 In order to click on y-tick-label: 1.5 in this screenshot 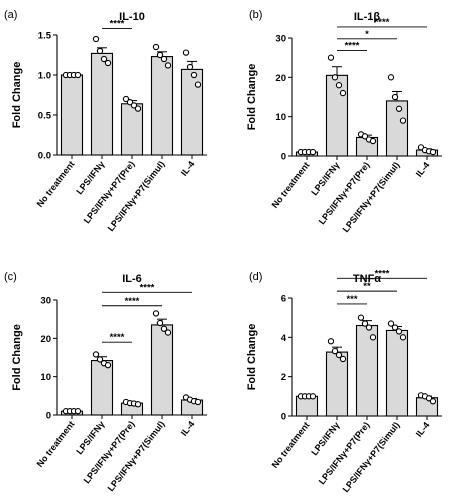, I will do `click(45, 36)`.